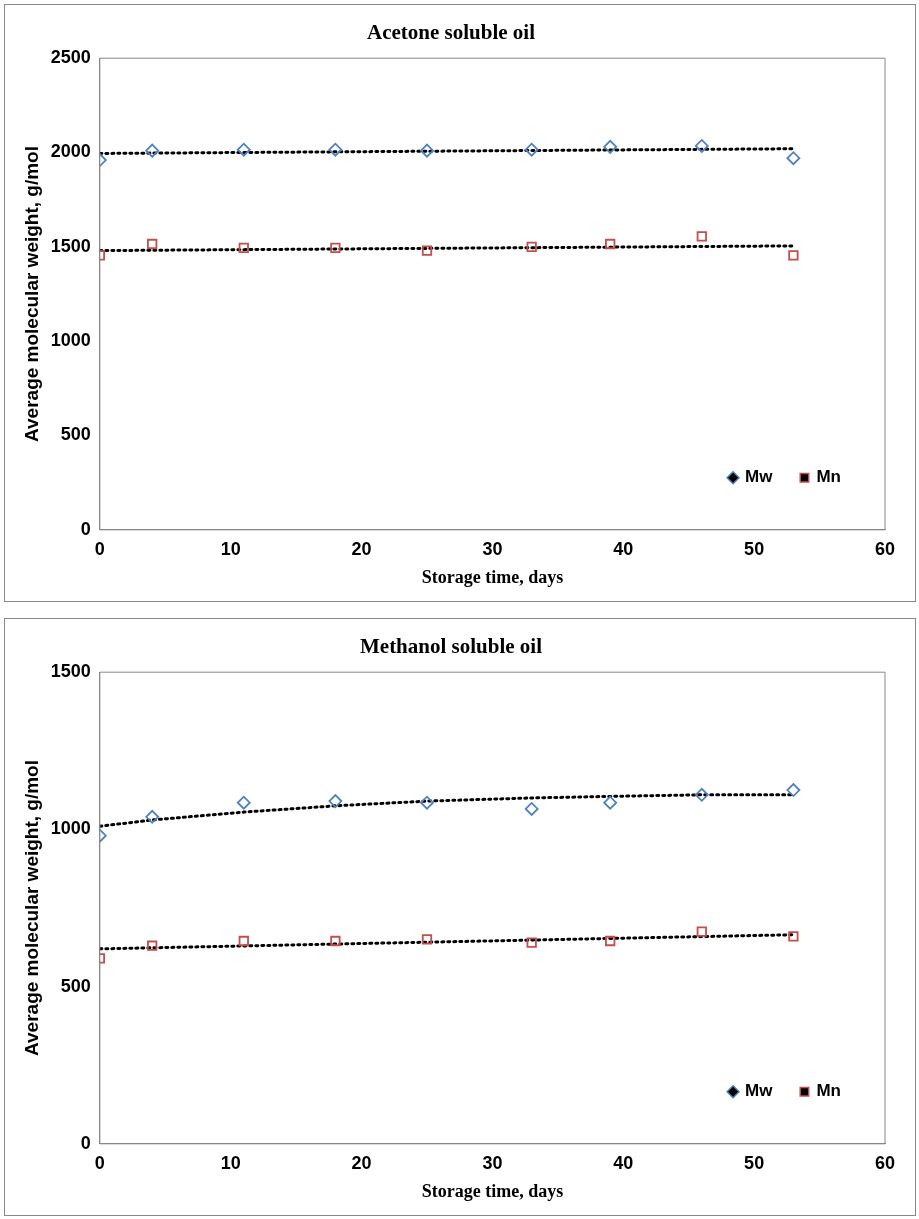  What do you see at coordinates (70, 57) in the screenshot?
I see `y-tick-label: 2500` at bounding box center [70, 57].